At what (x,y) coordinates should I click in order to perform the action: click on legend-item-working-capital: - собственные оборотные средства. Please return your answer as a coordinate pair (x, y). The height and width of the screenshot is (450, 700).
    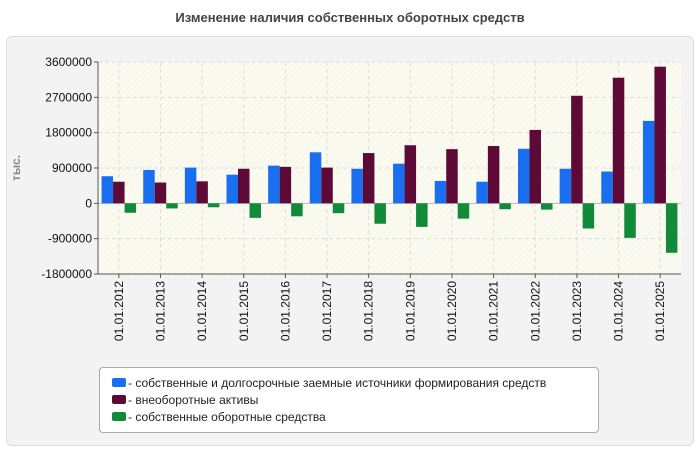
    Looking at the image, I should click on (355, 416).